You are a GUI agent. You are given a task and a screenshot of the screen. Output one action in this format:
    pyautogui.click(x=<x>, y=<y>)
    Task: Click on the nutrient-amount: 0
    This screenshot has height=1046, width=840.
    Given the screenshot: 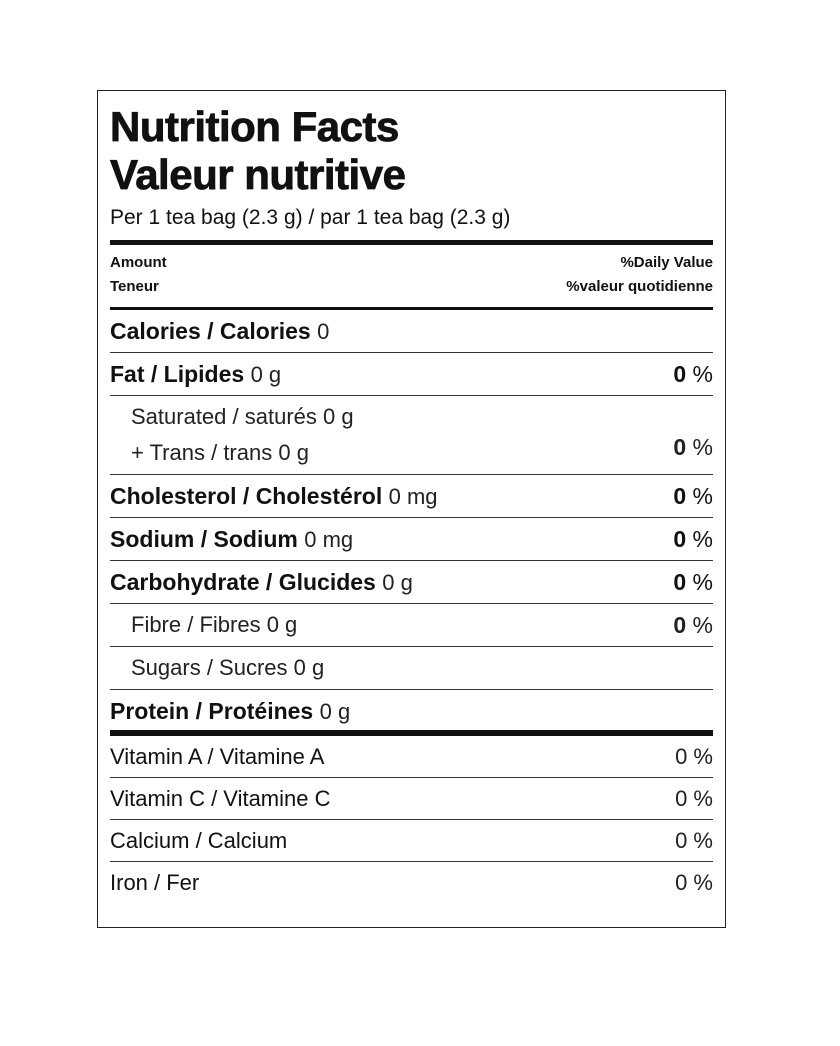 What is the action you would take?
    pyautogui.click(x=323, y=331)
    